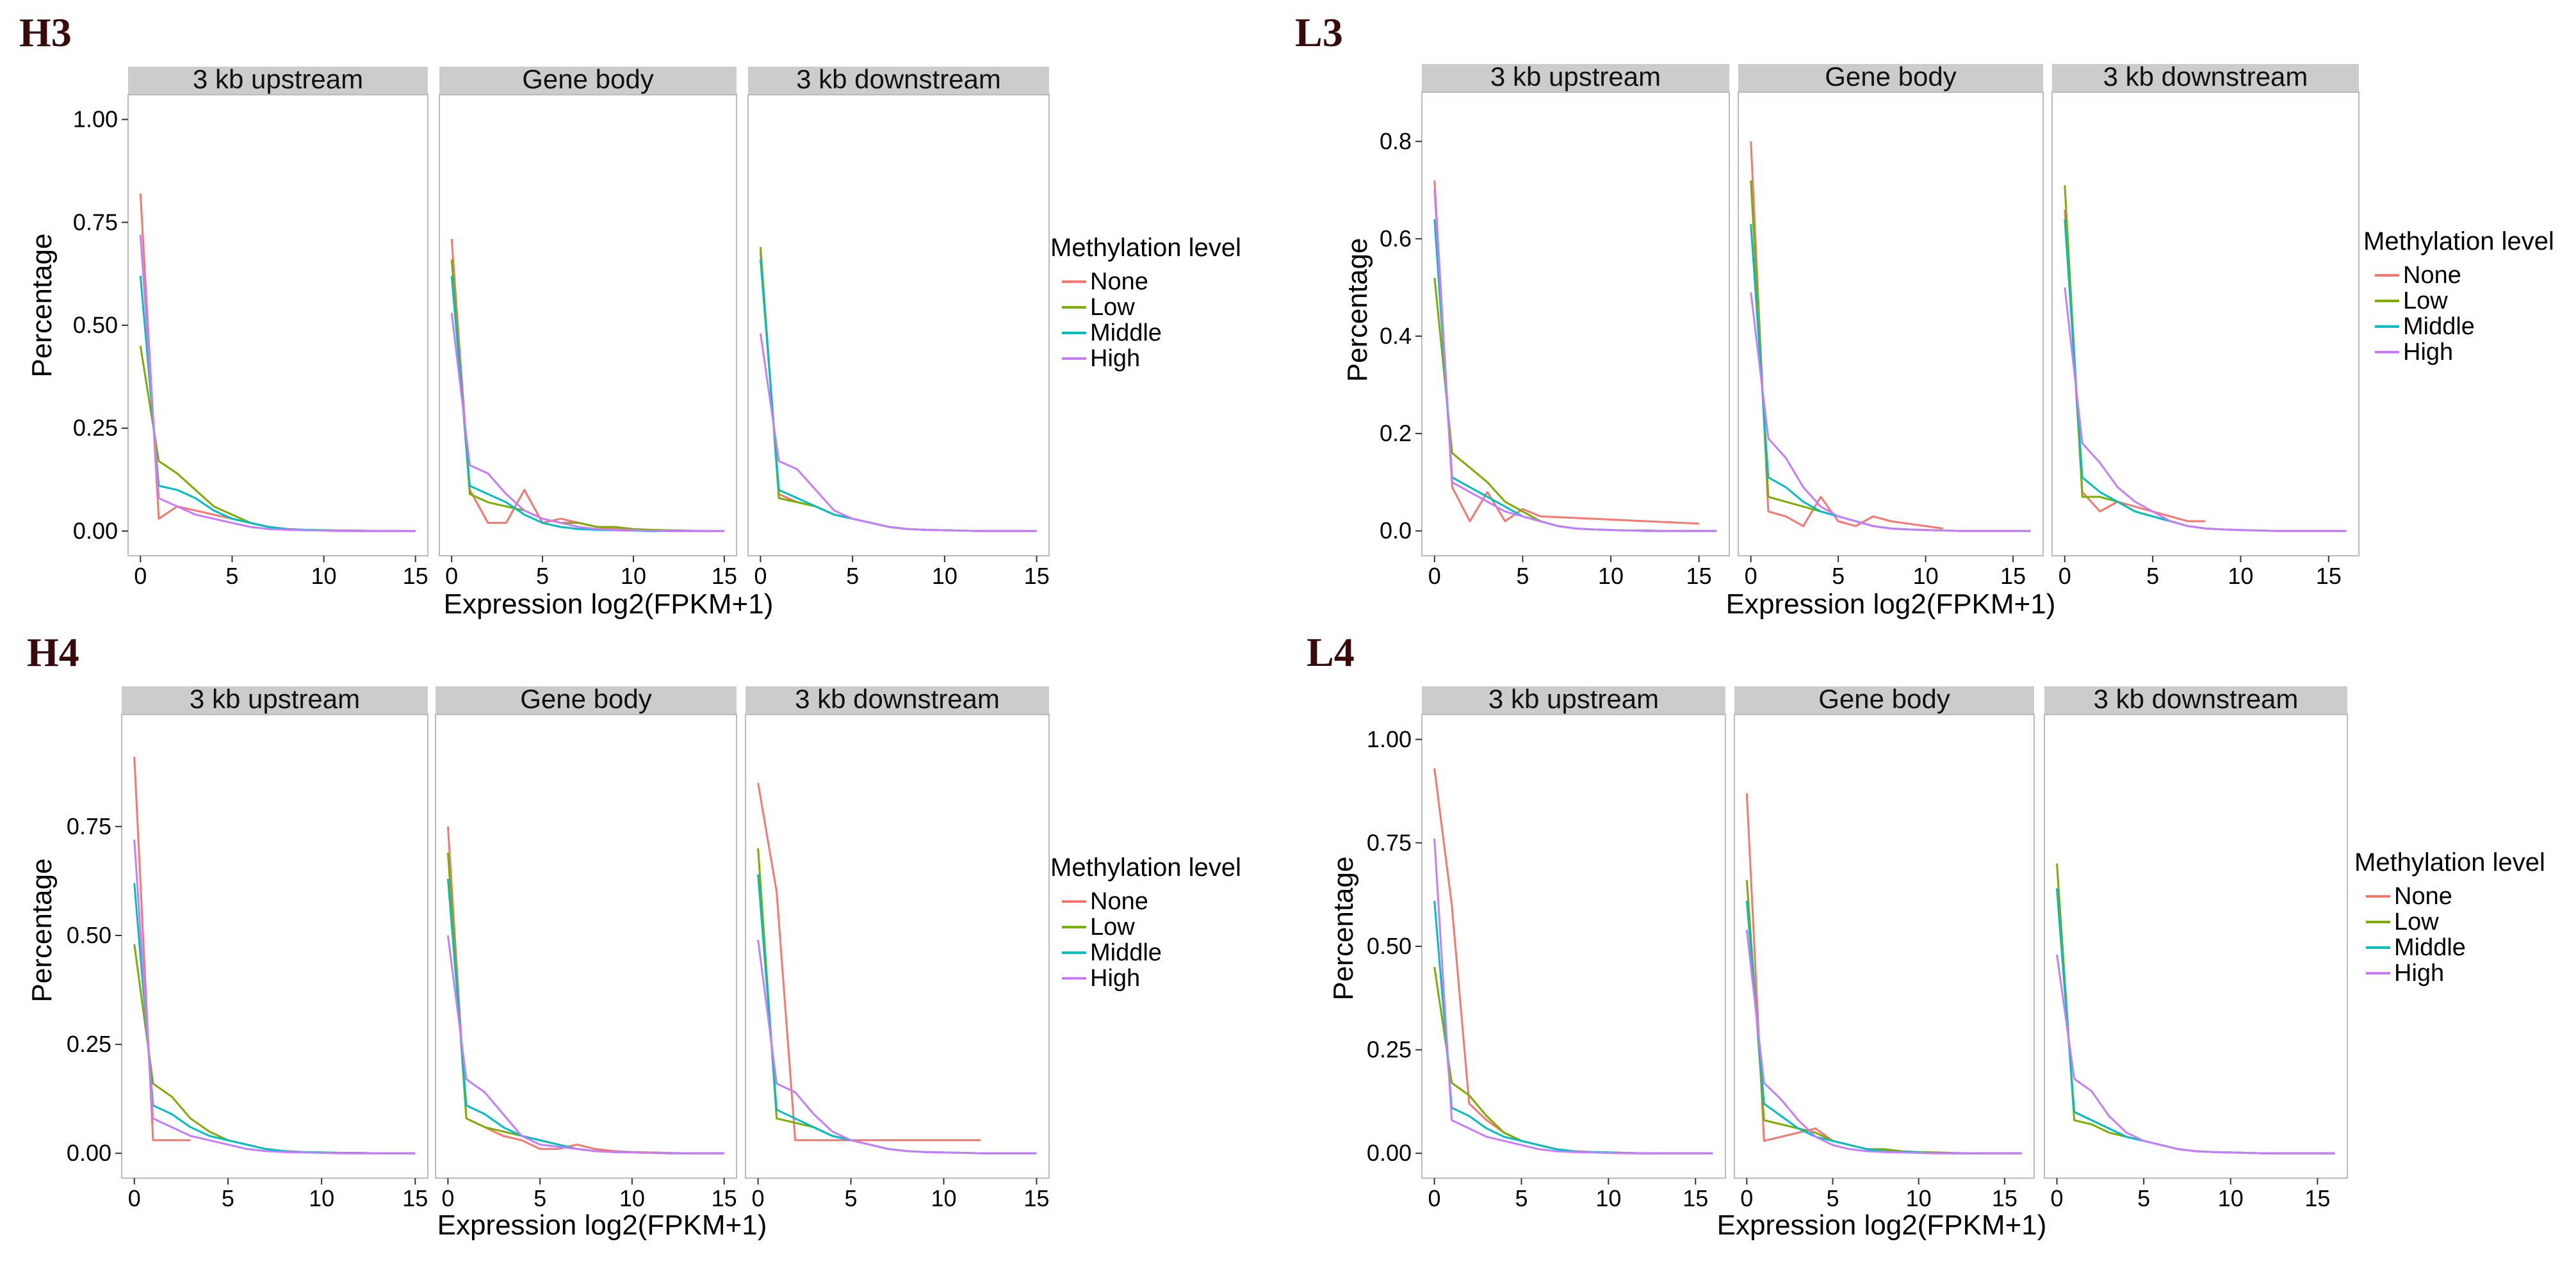 The image size is (2576, 1262). What do you see at coordinates (1145, 248) in the screenshot?
I see `legend-title-h3: Methylation level` at bounding box center [1145, 248].